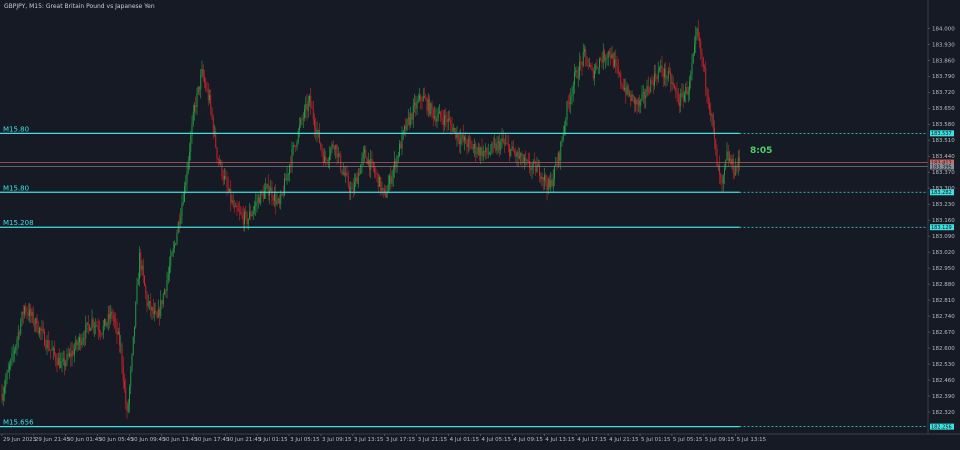 The image size is (960, 450). What do you see at coordinates (942, 227) in the screenshot?
I see `level-badge` at bounding box center [942, 227].